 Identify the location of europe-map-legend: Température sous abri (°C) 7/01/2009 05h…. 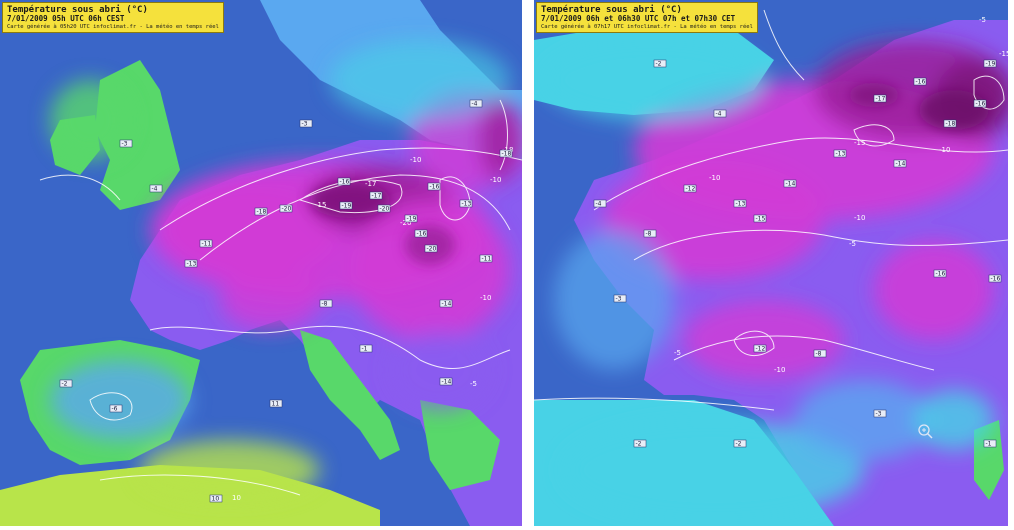
(113, 18).